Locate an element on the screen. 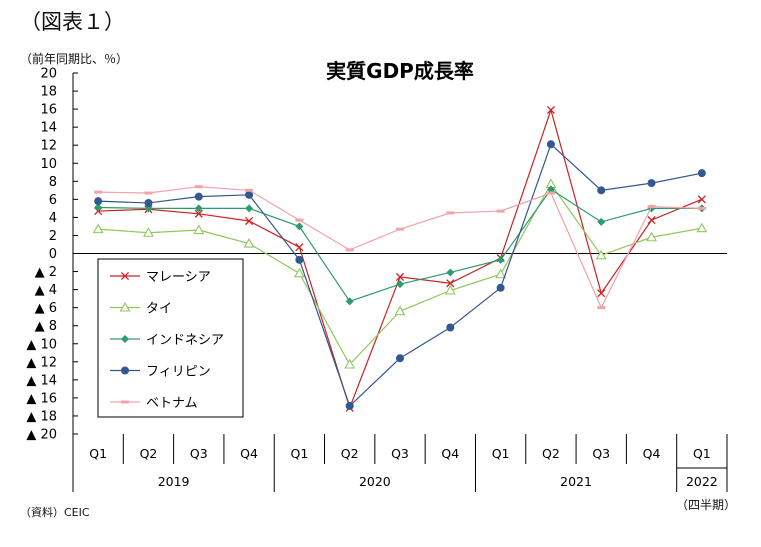 The width and height of the screenshot is (761, 547). y-tick-label: 20 is located at coordinates (48, 74).